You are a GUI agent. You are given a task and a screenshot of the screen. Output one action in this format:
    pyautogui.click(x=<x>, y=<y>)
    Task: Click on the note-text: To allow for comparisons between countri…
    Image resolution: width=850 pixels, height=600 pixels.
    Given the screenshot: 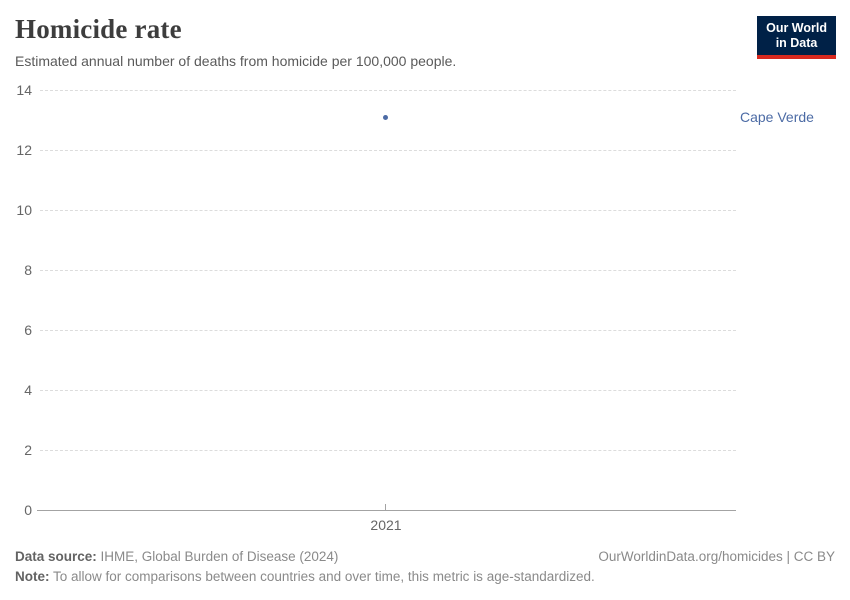 What is the action you would take?
    pyautogui.click(x=322, y=576)
    